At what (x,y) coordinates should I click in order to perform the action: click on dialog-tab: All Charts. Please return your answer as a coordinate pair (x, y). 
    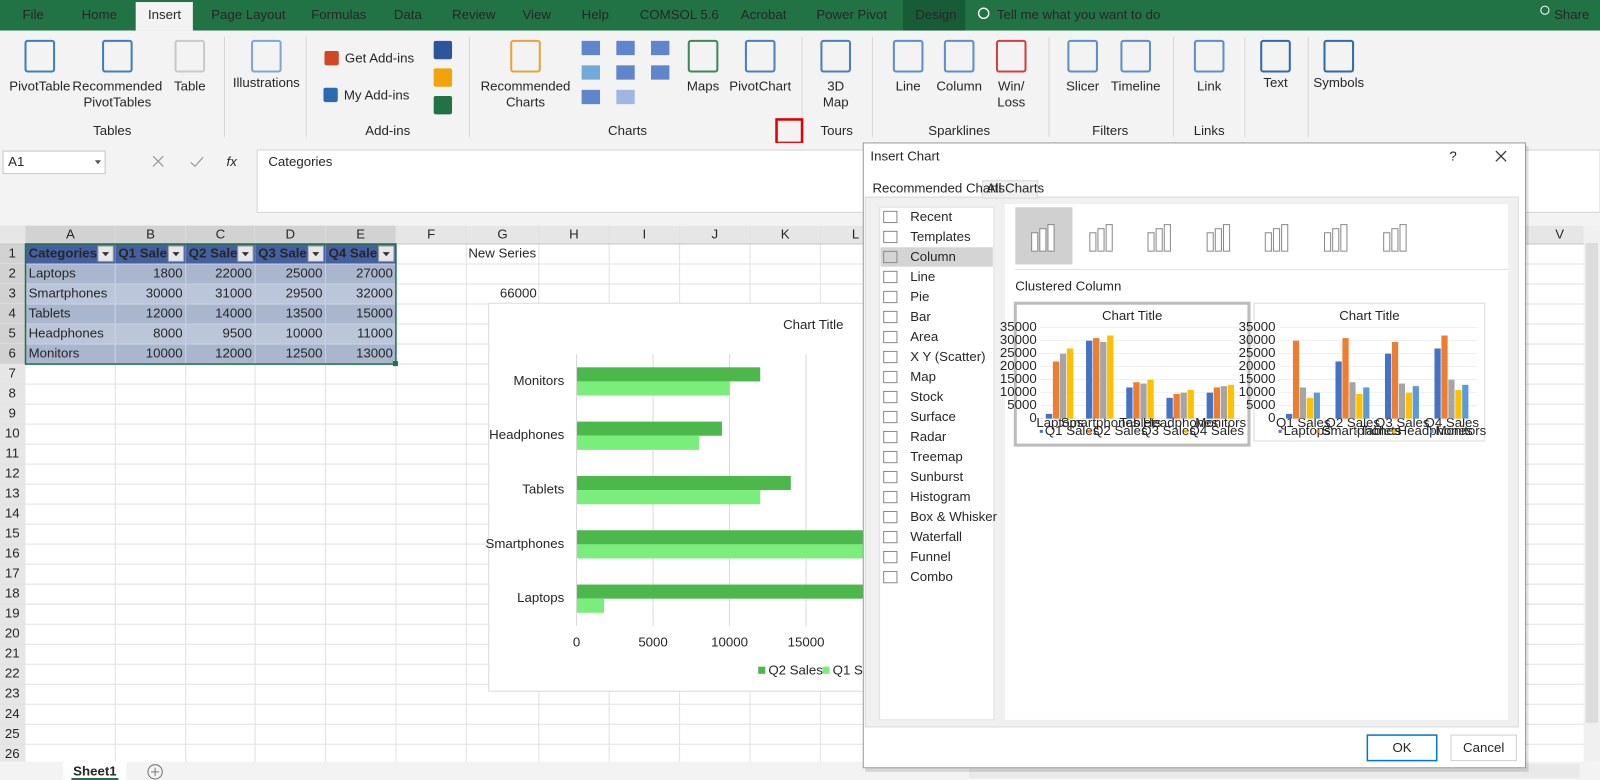
    Looking at the image, I should click on (1016, 187).